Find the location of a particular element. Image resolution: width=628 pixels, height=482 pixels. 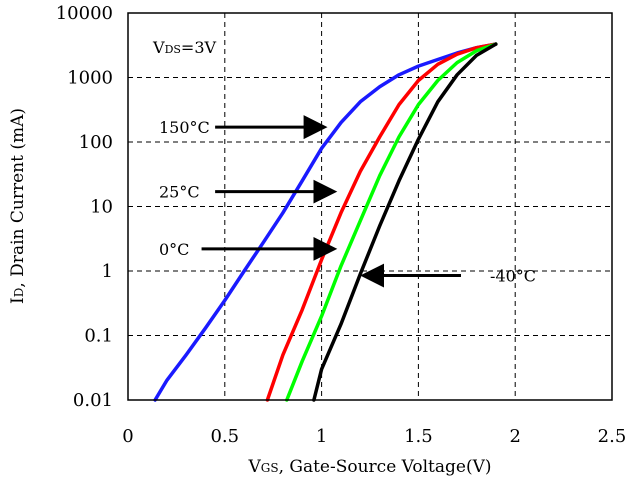

y-axis-title: ID, Drain Current (mA) is located at coordinates (18, 206).